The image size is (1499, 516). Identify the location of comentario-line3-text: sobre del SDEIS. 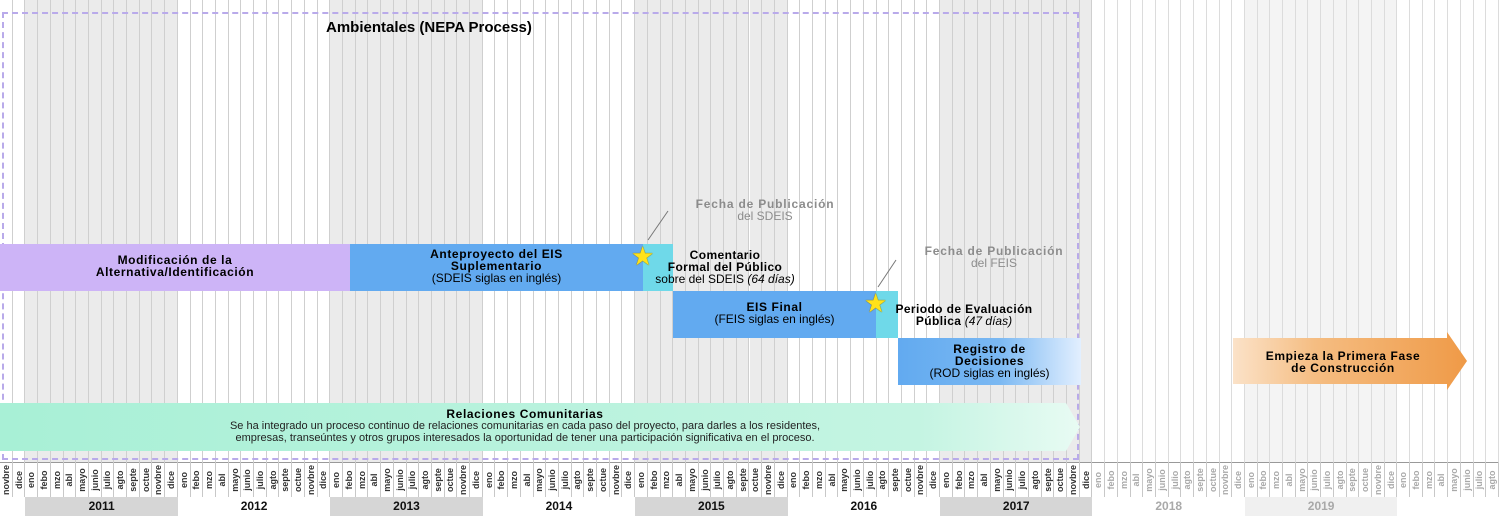
(699, 279).